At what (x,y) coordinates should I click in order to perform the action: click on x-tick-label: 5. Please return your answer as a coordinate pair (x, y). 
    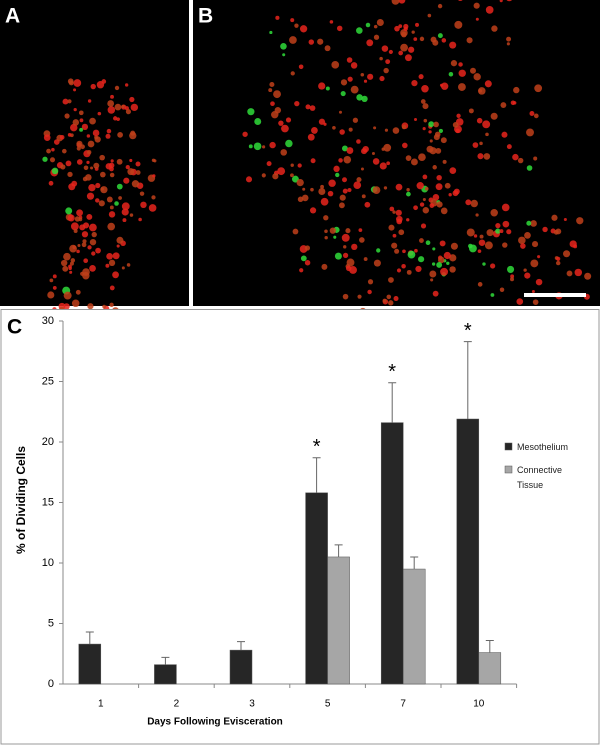
    Looking at the image, I should click on (328, 704).